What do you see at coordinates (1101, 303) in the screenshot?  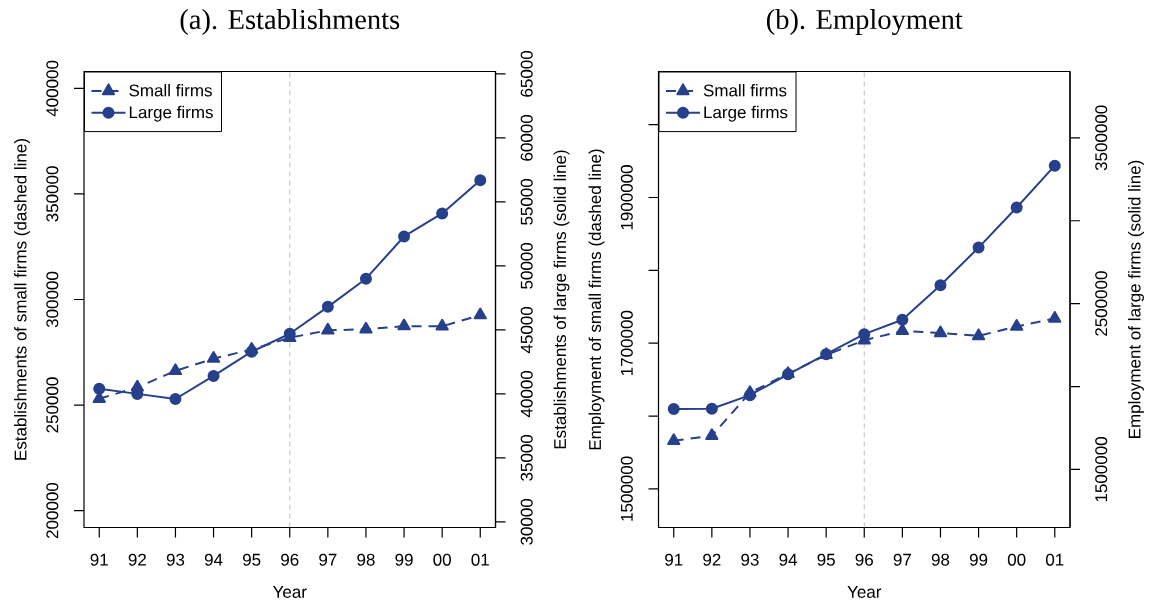 I see `y2-tick-label: 2500000` at bounding box center [1101, 303].